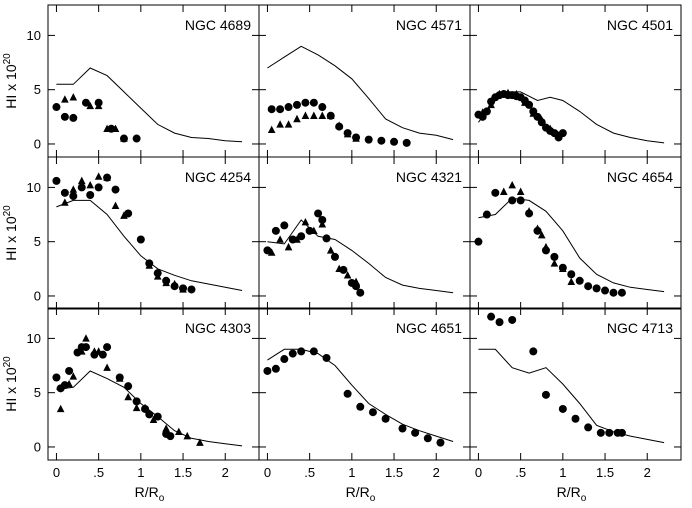 The image size is (692, 508). Describe the element at coordinates (150, 494) in the screenshot. I see `x-axis-title: R/Ro` at that location.